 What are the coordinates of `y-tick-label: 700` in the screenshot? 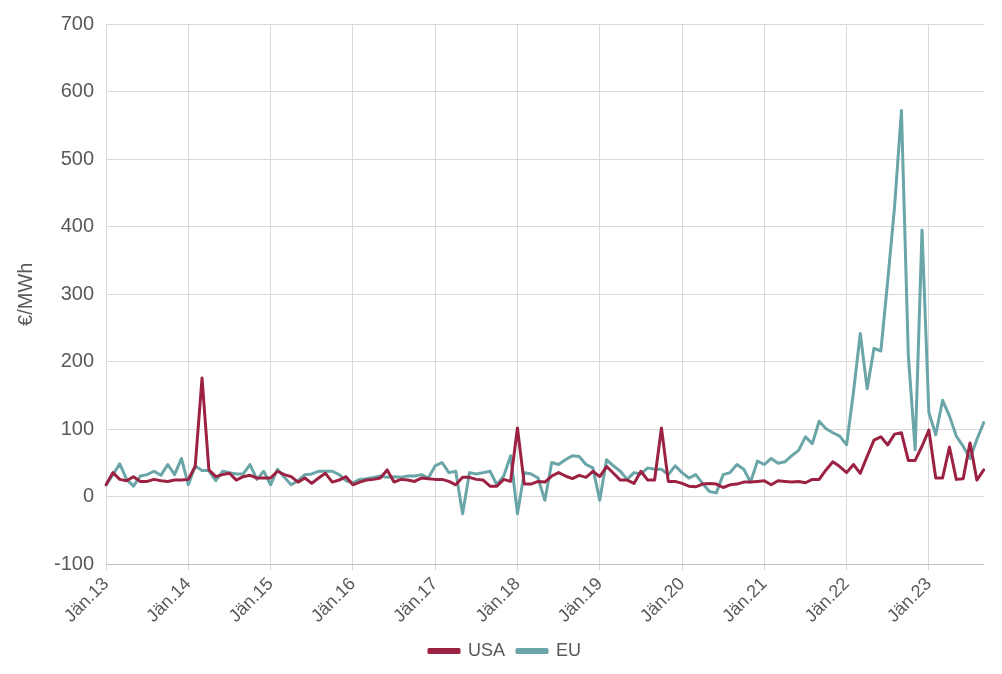 It's located at (77, 22).